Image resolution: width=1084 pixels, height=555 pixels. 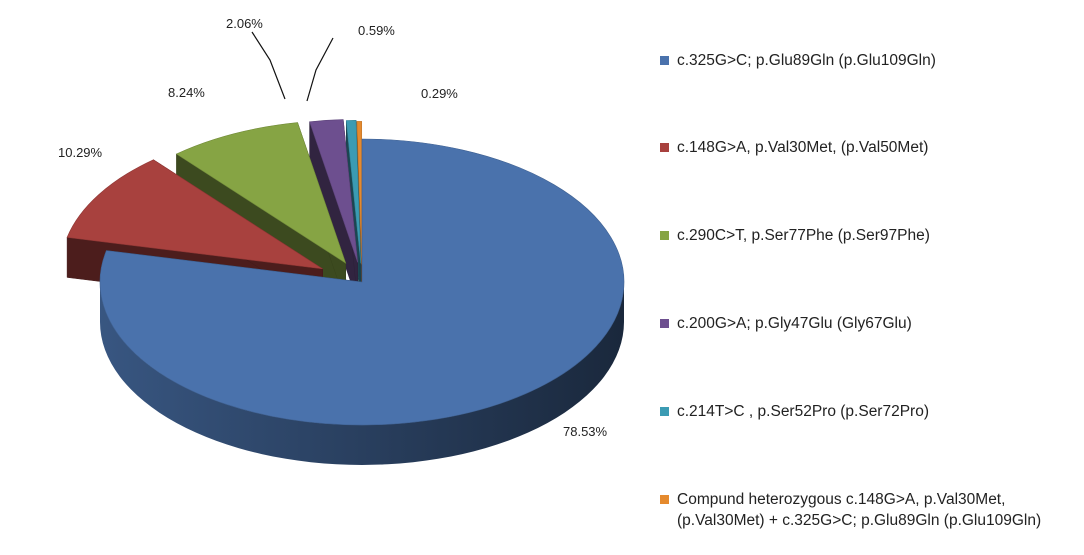 I want to click on data-label-5: 0.29%, so click(x=439, y=93).